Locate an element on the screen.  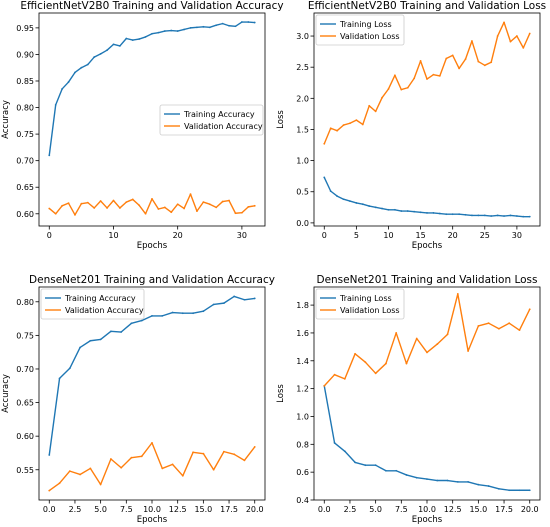
y-tick-label: 0.5 is located at coordinates (302, 192).